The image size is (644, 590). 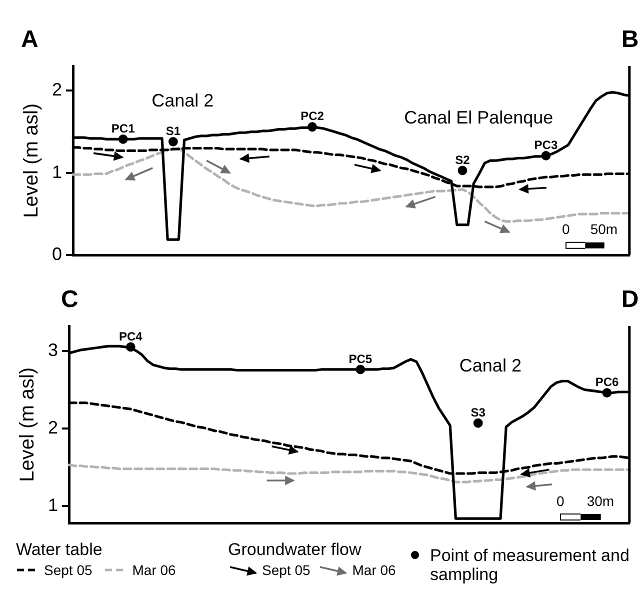 I want to click on text: C, so click(x=69, y=300).